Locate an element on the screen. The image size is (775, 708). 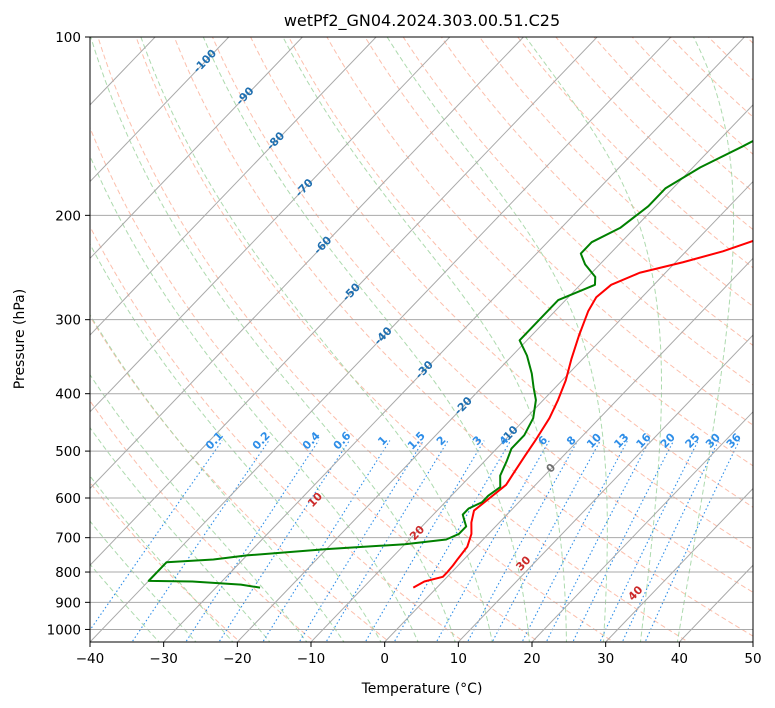
x-axis-label: Temperature (°C) is located at coordinates (422, 689).